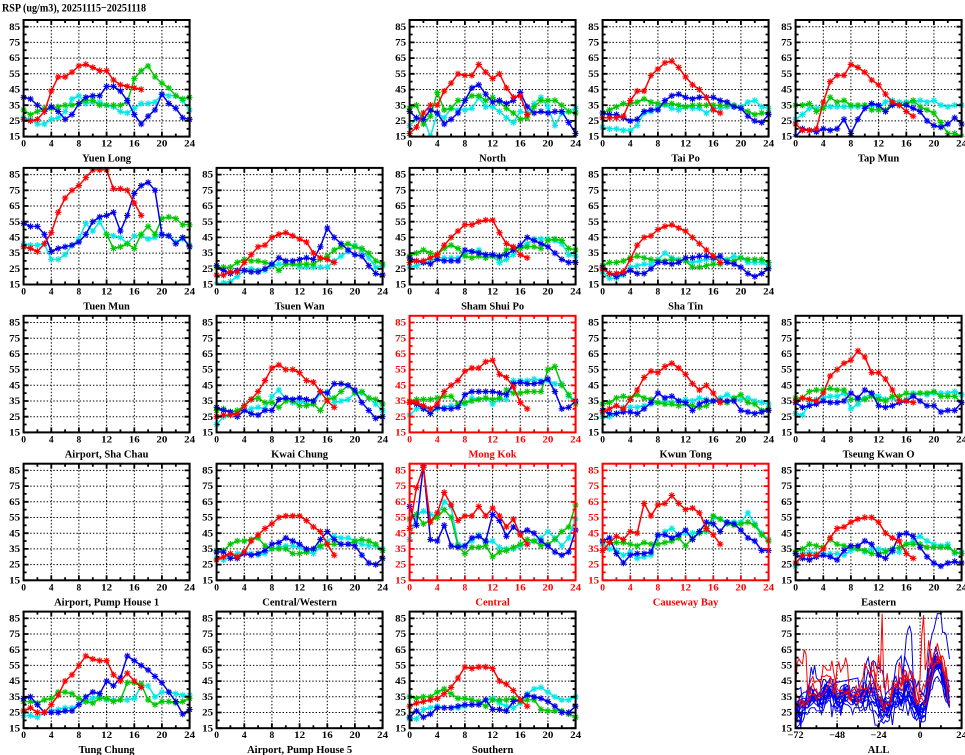  What do you see at coordinates (107, 750) in the screenshot?
I see `svg-text: Tung Chung` at bounding box center [107, 750].